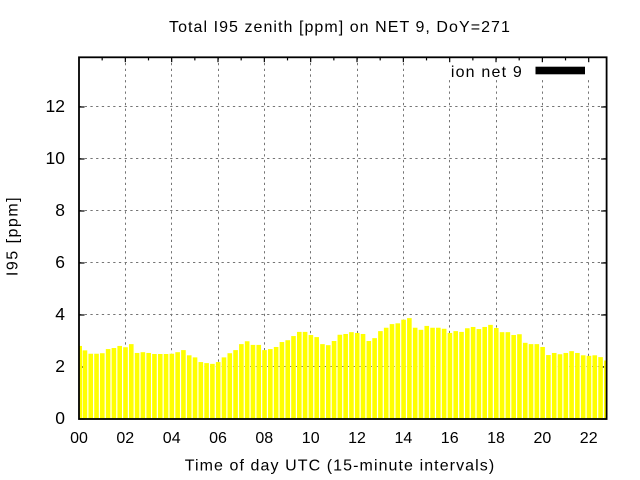 Image resolution: width=640 pixels, height=480 pixels. What do you see at coordinates (340, 466) in the screenshot?
I see `svg-text:Time of day UTC (15-minute int: Time of day UTC (15-minute intervals)` at bounding box center [340, 466].